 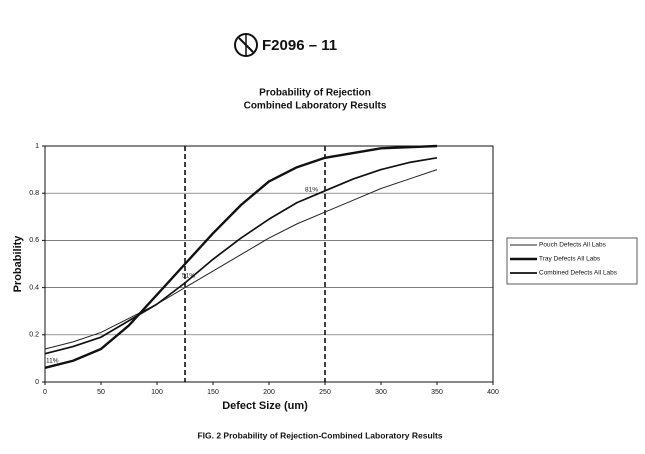 I want to click on x-tick-label: 100, so click(x=157, y=392).